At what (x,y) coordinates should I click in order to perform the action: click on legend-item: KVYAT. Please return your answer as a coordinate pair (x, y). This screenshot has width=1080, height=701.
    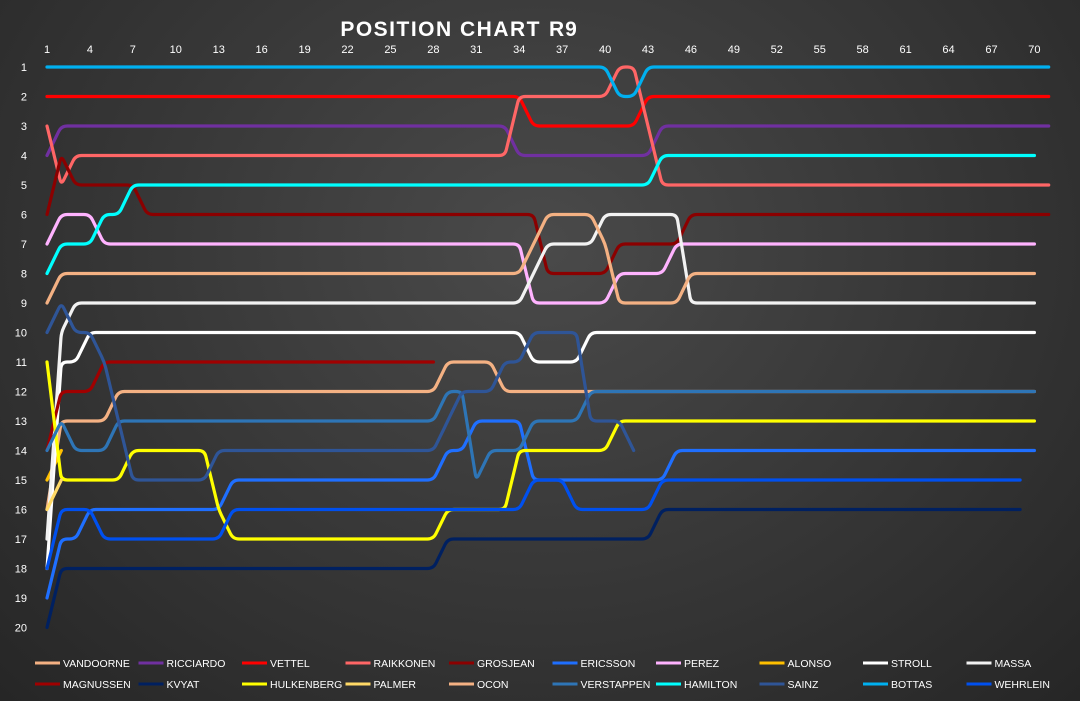
    Looking at the image, I should click on (169, 685).